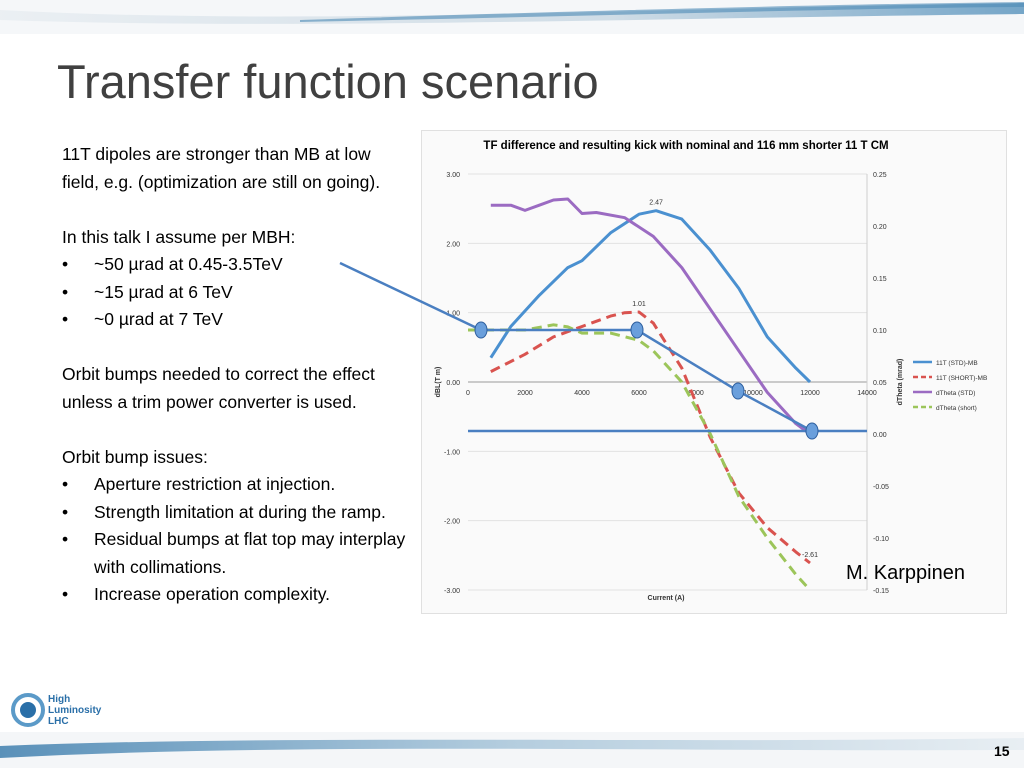 The height and width of the screenshot is (768, 1024). What do you see at coordinates (957, 363) in the screenshot?
I see `legend-label: 11T (STD)-MB` at bounding box center [957, 363].